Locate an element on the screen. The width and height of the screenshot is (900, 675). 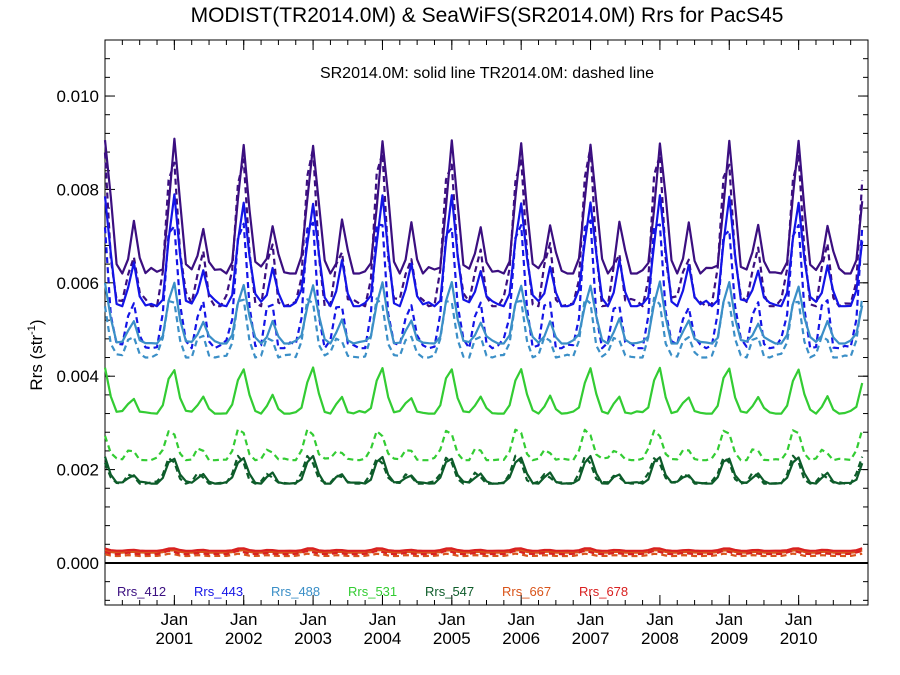
x-tick-year-label: 2005 is located at coordinates (452, 638).